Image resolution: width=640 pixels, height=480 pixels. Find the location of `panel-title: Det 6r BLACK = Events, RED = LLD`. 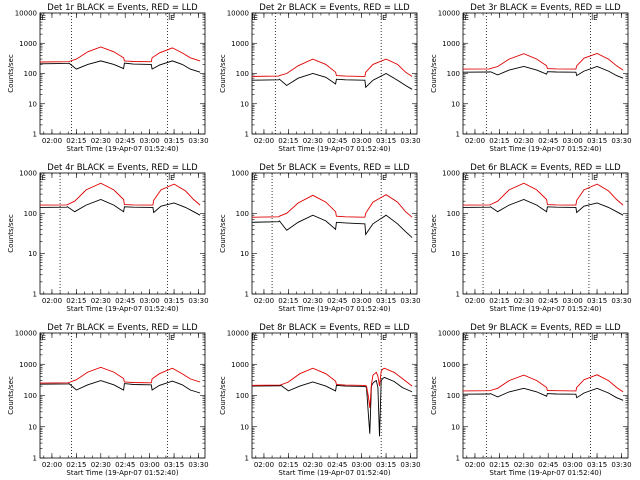

panel-title: Det 6r BLACK = Events, RED = LLD is located at coordinates (545, 168).